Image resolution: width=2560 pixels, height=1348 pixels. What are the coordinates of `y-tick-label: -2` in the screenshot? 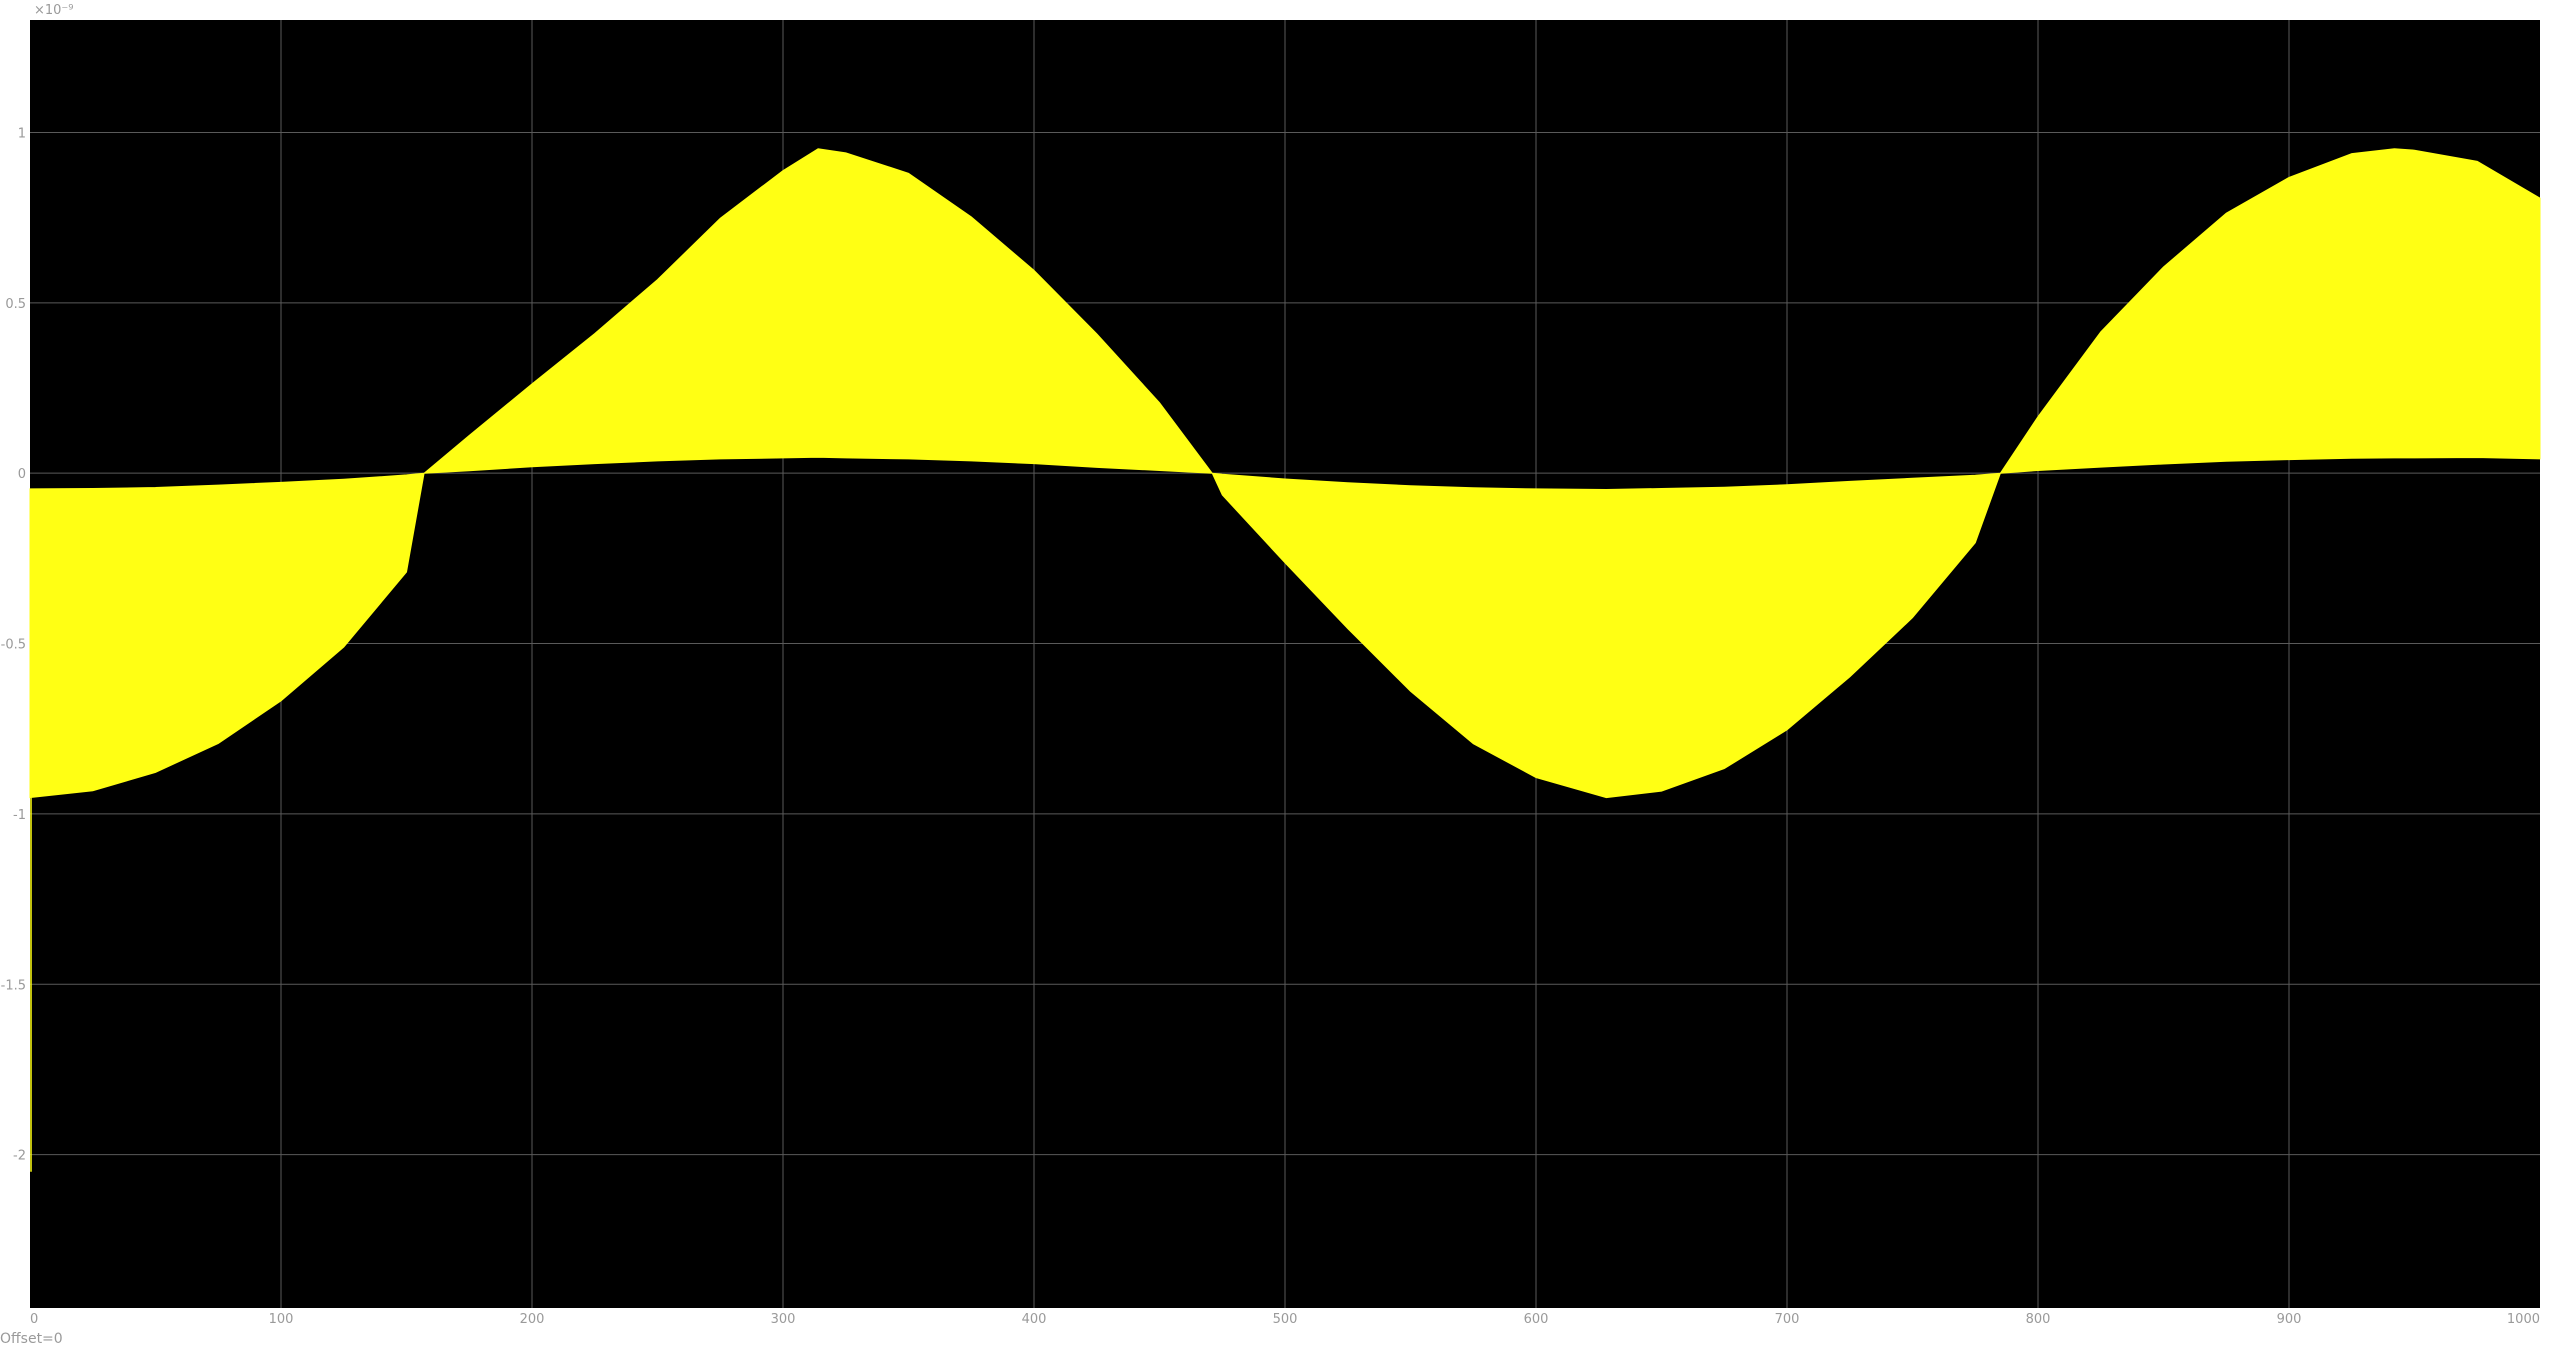 It's located at (19, 1156).